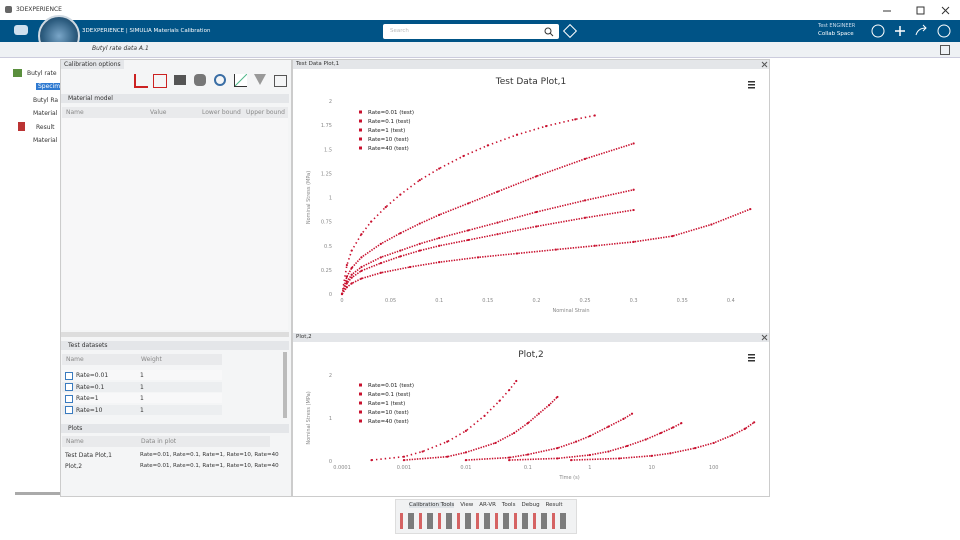  Describe the element at coordinates (549, 32) in the screenshot. I see `search-icon` at that location.